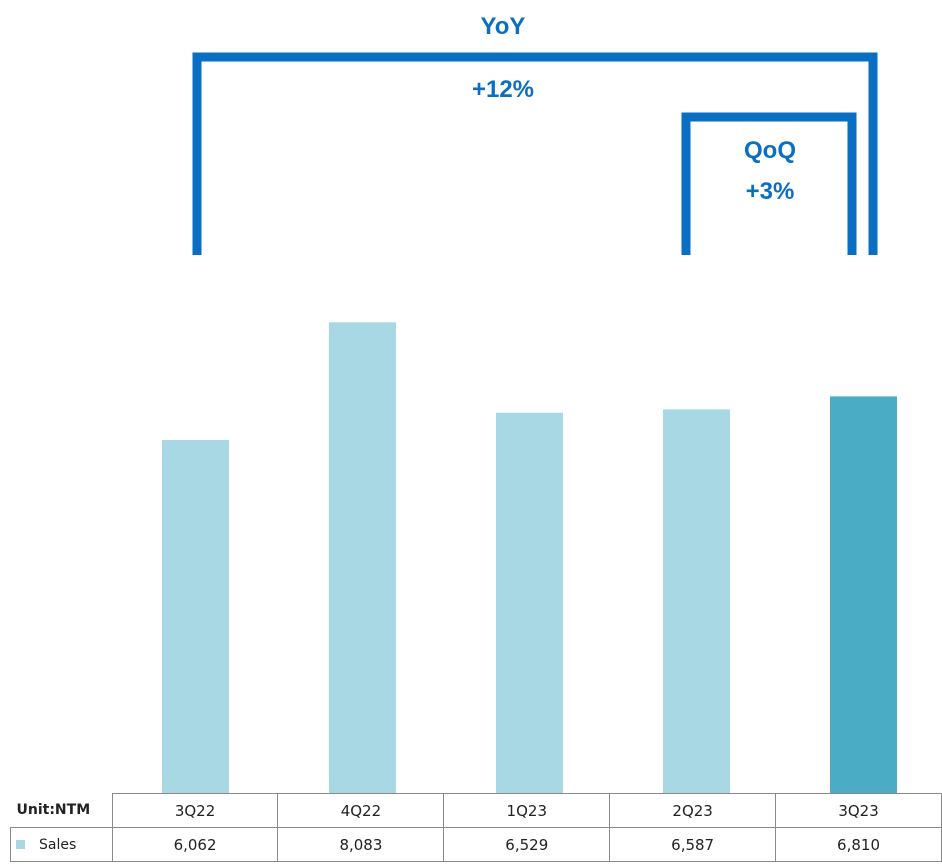 The height and width of the screenshot is (866, 942). What do you see at coordinates (770, 191) in the screenshot?
I see `qoq-value: +3%` at bounding box center [770, 191].